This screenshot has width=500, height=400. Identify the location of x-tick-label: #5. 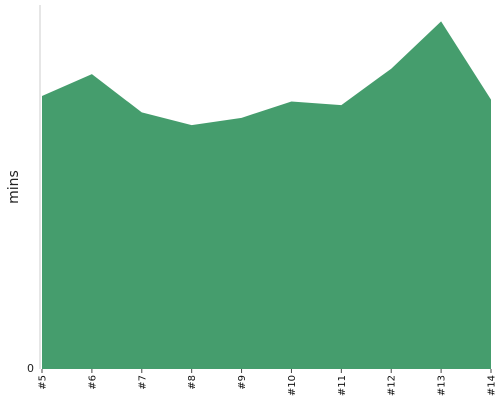
(43, 382).